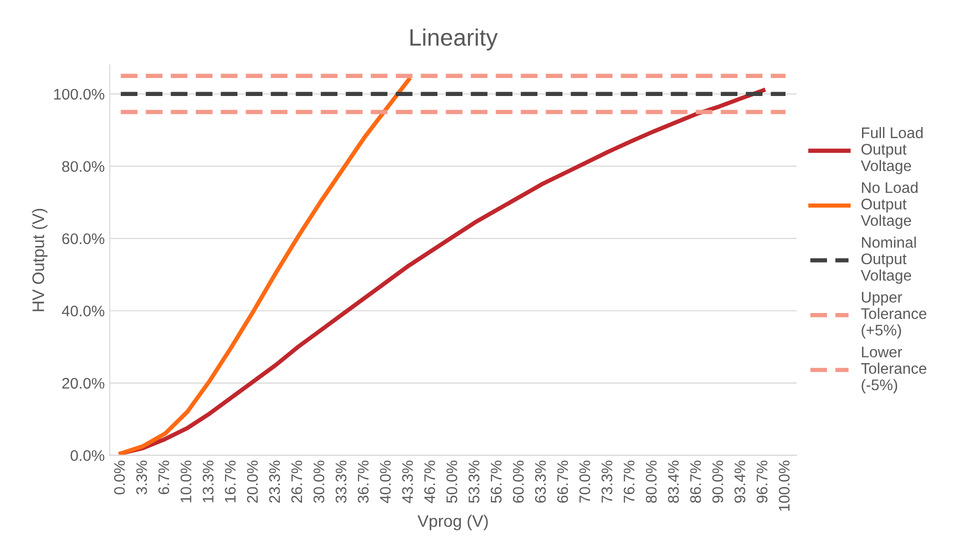 The image size is (954, 542). What do you see at coordinates (453, 522) in the screenshot?
I see `x-axis-title: Vprog (V)` at bounding box center [453, 522].